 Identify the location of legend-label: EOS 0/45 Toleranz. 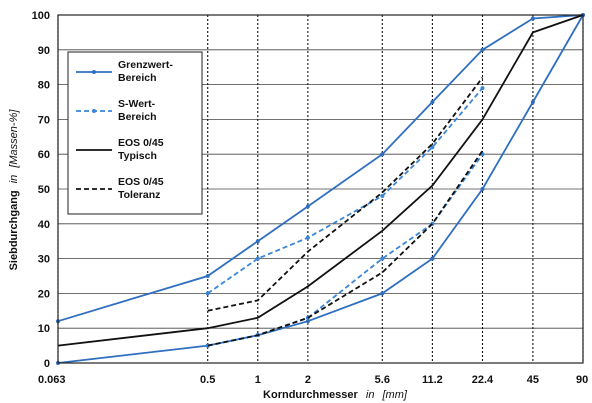
(141, 188).